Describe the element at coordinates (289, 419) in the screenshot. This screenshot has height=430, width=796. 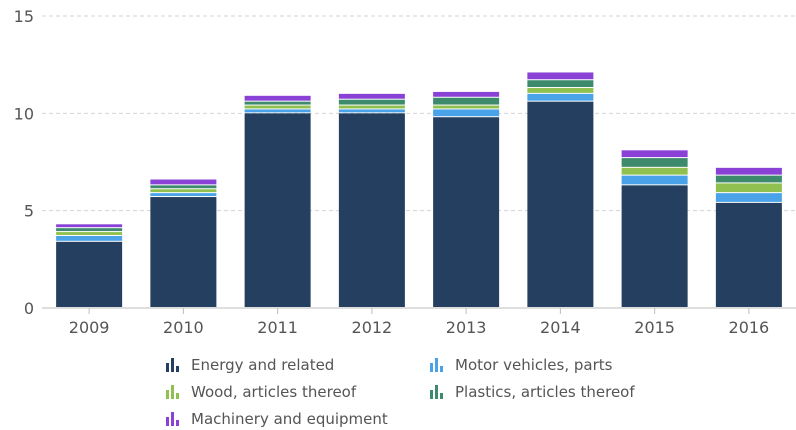
I see `legend-label: Machinery and equipment` at that location.